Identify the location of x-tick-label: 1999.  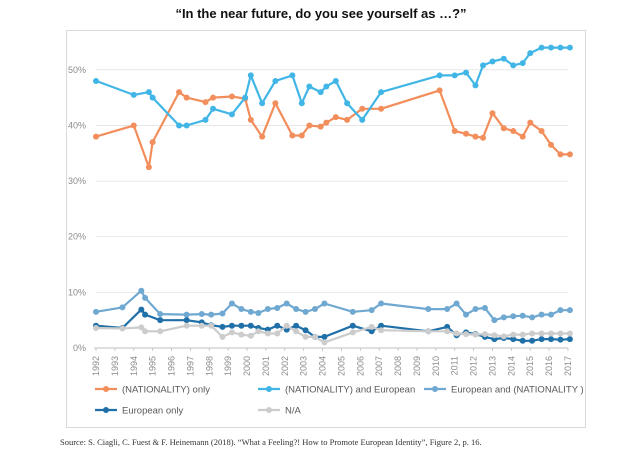
(228, 366).